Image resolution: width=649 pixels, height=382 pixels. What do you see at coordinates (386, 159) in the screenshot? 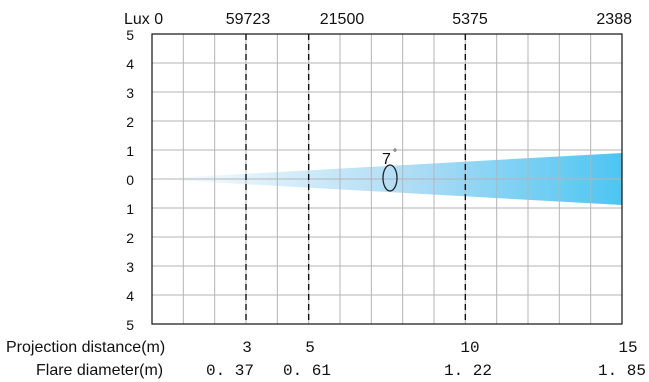
I see `beam-angle-value: 7` at bounding box center [386, 159].